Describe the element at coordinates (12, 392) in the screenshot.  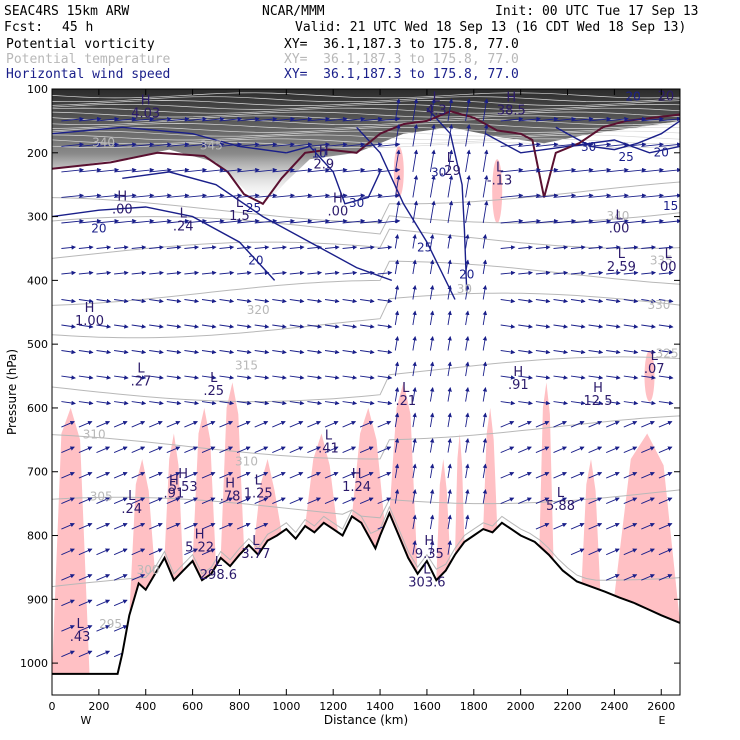
I see `y-axis-title: Pressure (hPa)` at that location.